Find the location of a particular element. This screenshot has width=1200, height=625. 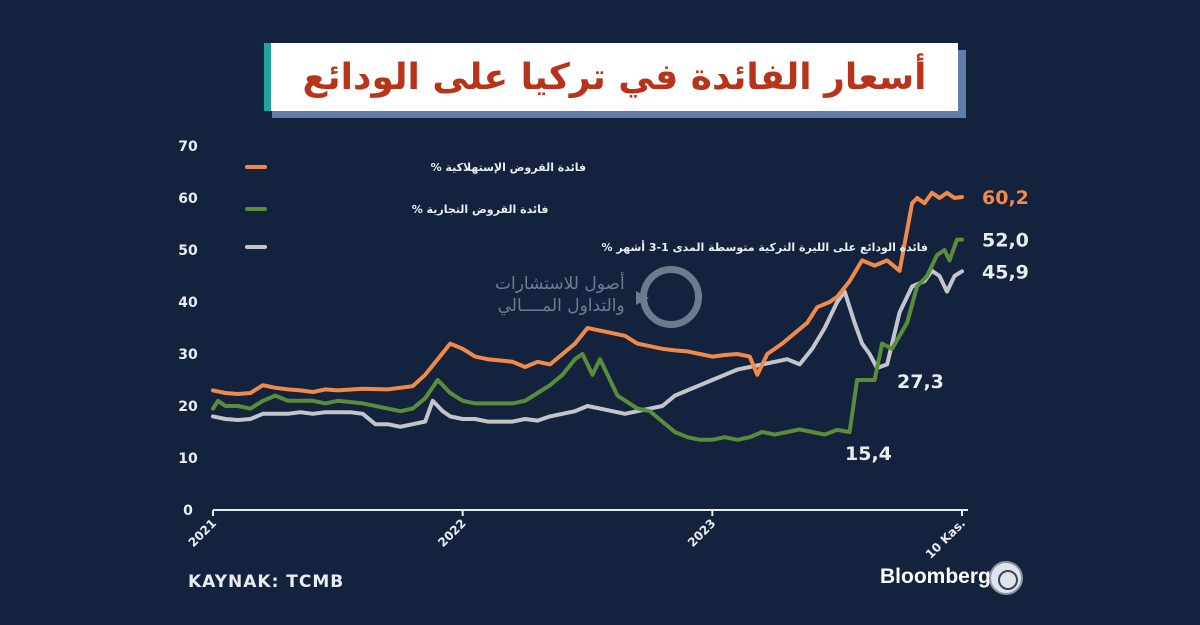

deposit-end-label: 45,9 is located at coordinates (1005, 272).